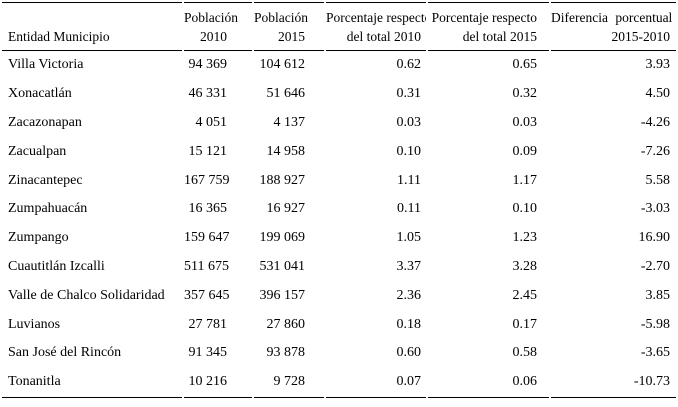 This screenshot has width=678, height=407. I want to click on cell-poblacion-2015: 4 137, so click(289, 122).